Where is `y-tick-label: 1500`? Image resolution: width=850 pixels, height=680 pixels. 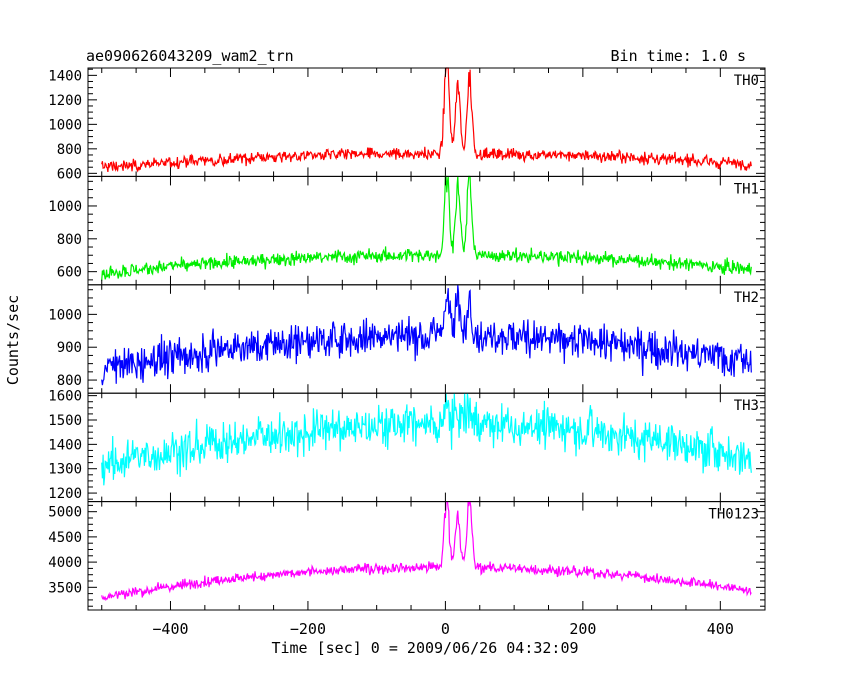 y-tick-label: 1500 is located at coordinates (65, 421).